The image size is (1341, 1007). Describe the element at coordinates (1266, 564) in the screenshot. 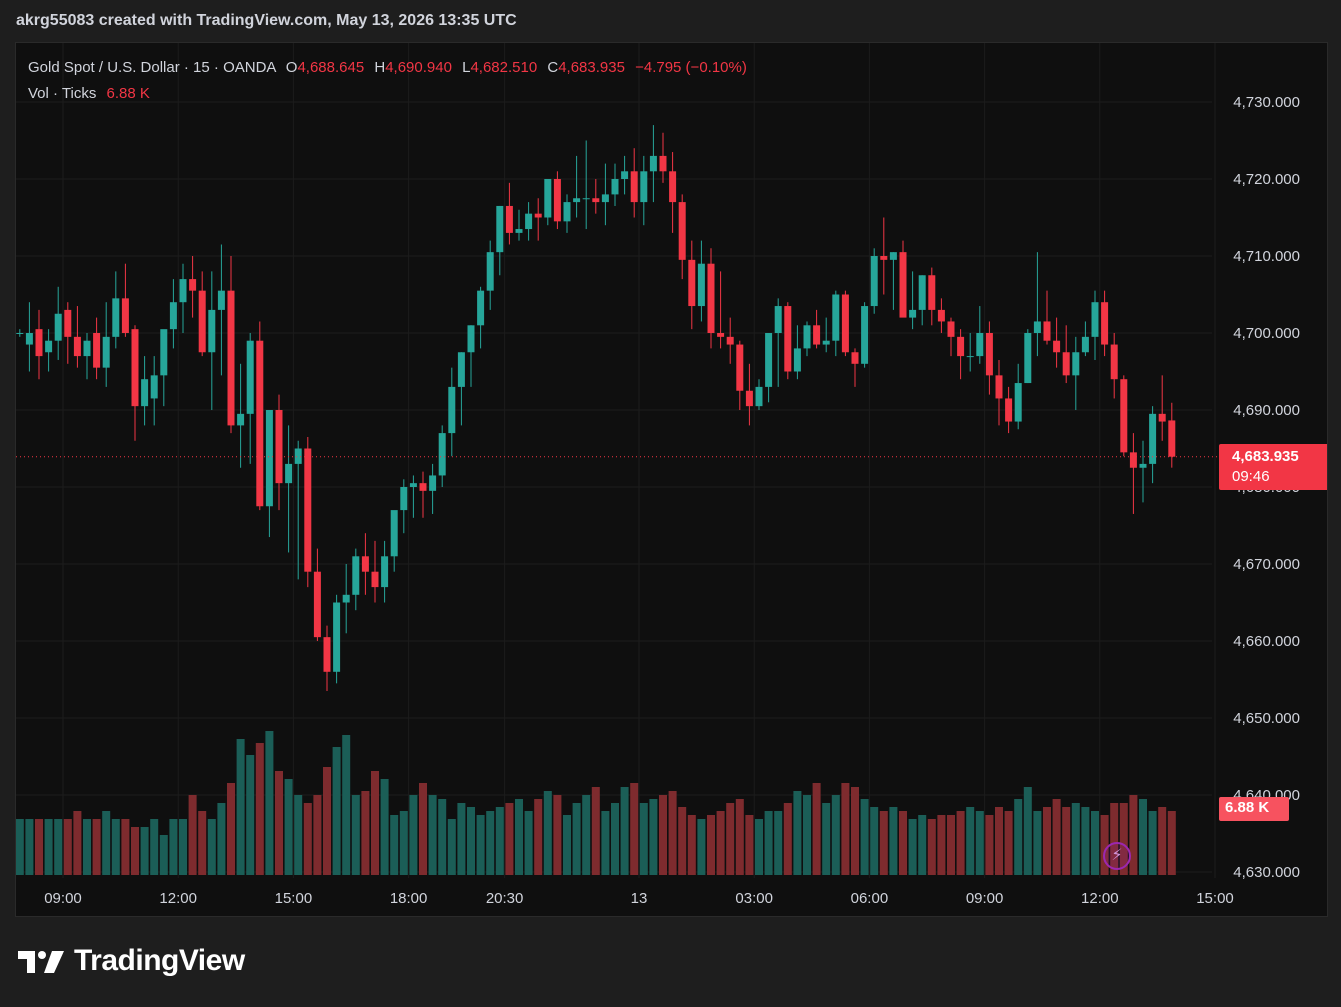

I see `y-tick-label: 4,670.000` at that location.